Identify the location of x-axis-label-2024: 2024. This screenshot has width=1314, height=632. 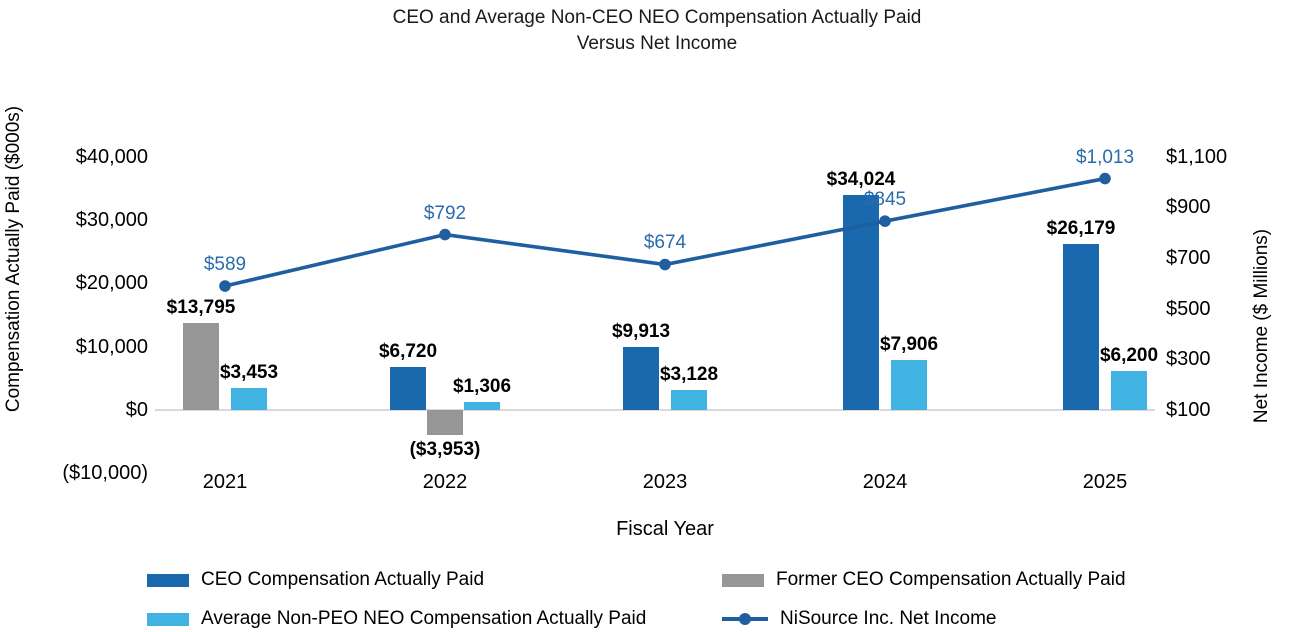
(885, 482).